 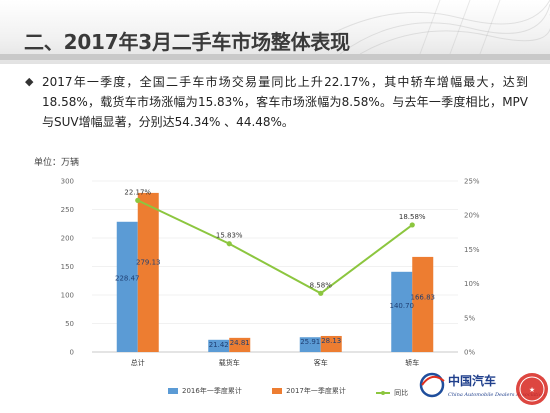 I want to click on y-tick-label: 50, so click(x=69, y=324).